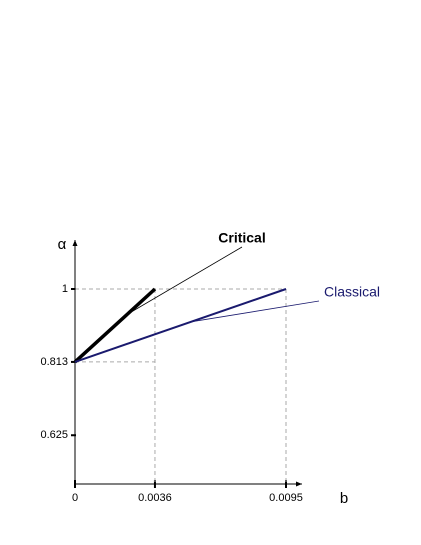 This screenshot has width=421, height=545. Describe the element at coordinates (75, 498) in the screenshot. I see `x-tick-label: 0` at that location.